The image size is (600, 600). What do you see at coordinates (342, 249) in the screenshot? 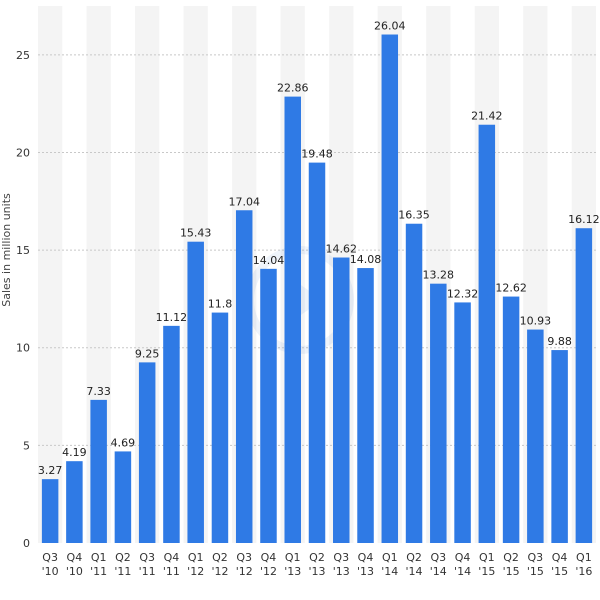
I see `value-label: 14.62` at bounding box center [342, 249].